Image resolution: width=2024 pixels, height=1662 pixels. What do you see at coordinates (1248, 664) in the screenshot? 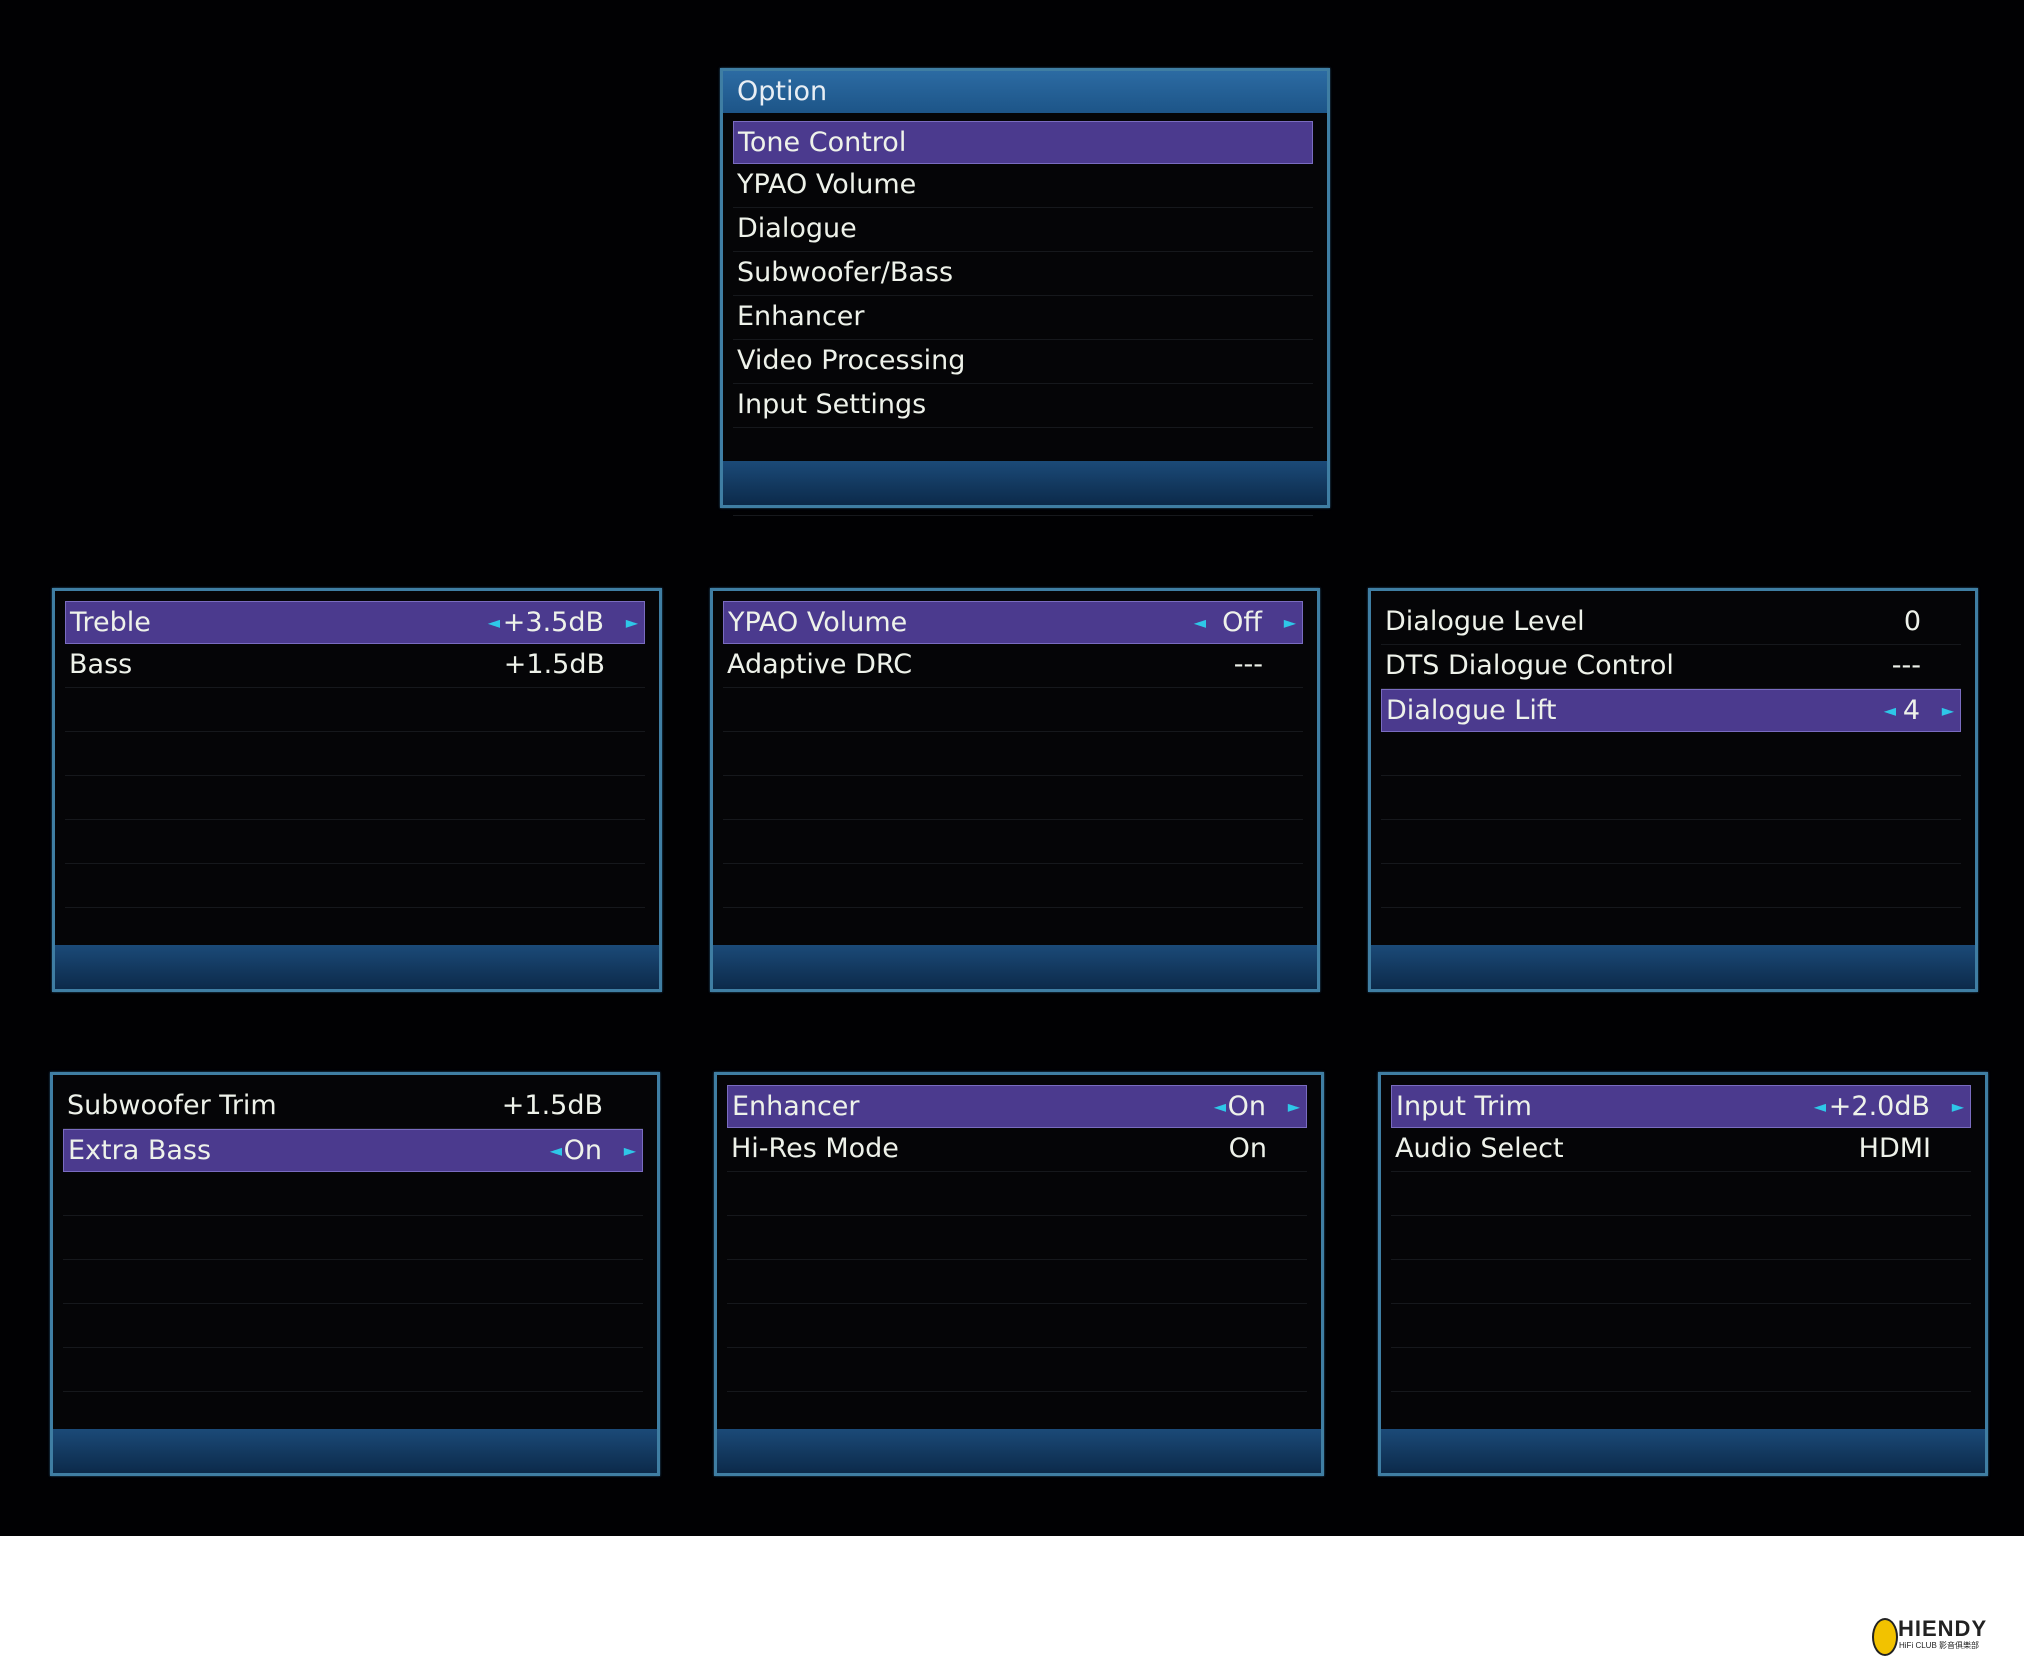
I see `setting-value: ---` at bounding box center [1248, 664].